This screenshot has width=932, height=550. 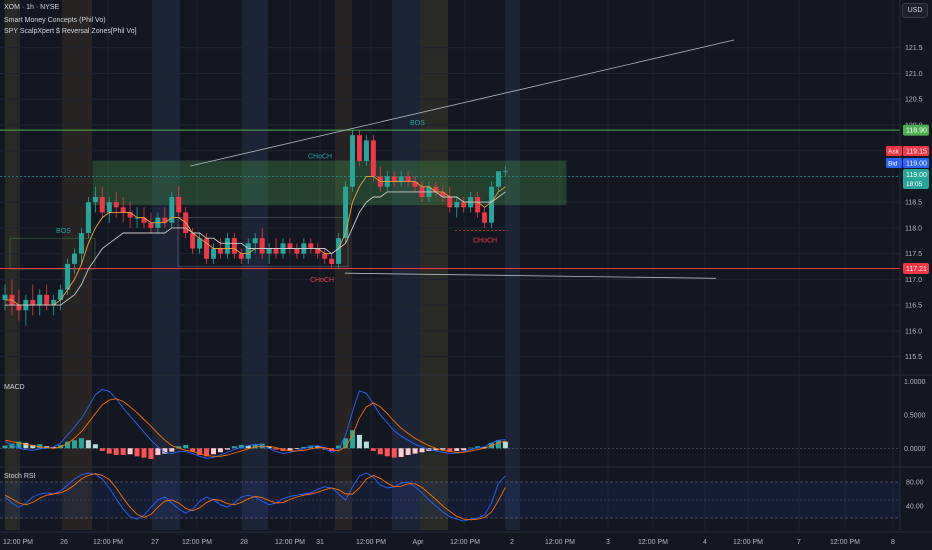 I want to click on range-box, so click(x=263, y=242).